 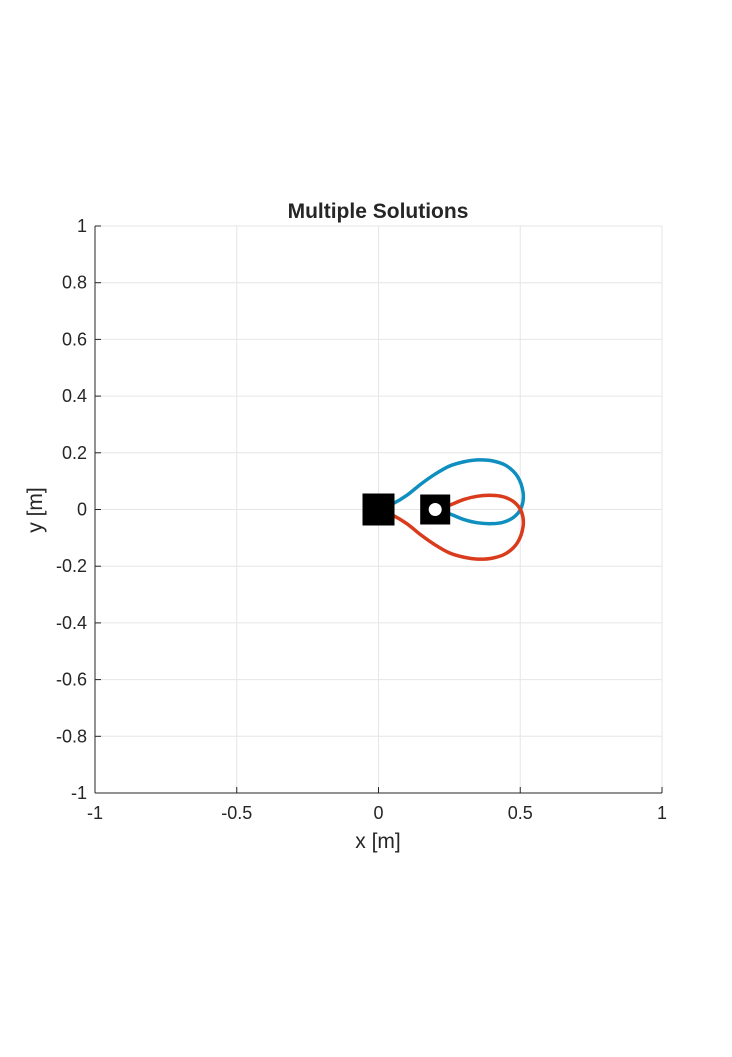 What do you see at coordinates (71, 736) in the screenshot?
I see `y-tick-label: -0.8` at bounding box center [71, 736].